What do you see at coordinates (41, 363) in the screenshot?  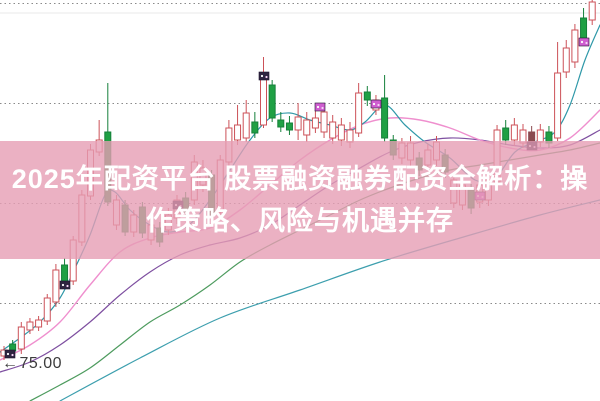 I see `price-level-value: 75.00` at bounding box center [41, 363].